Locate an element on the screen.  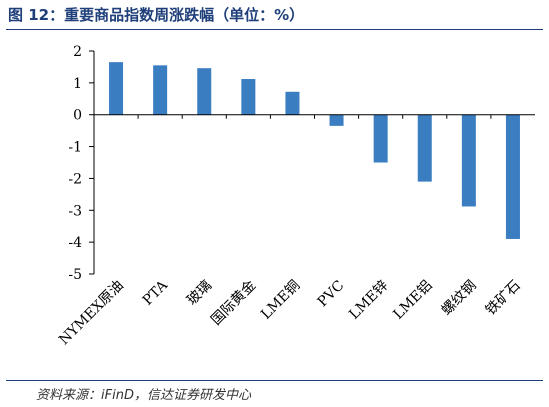
chart-title: 图 12：重要商品指数周涨跌幅（单位：%） is located at coordinates (156, 15).